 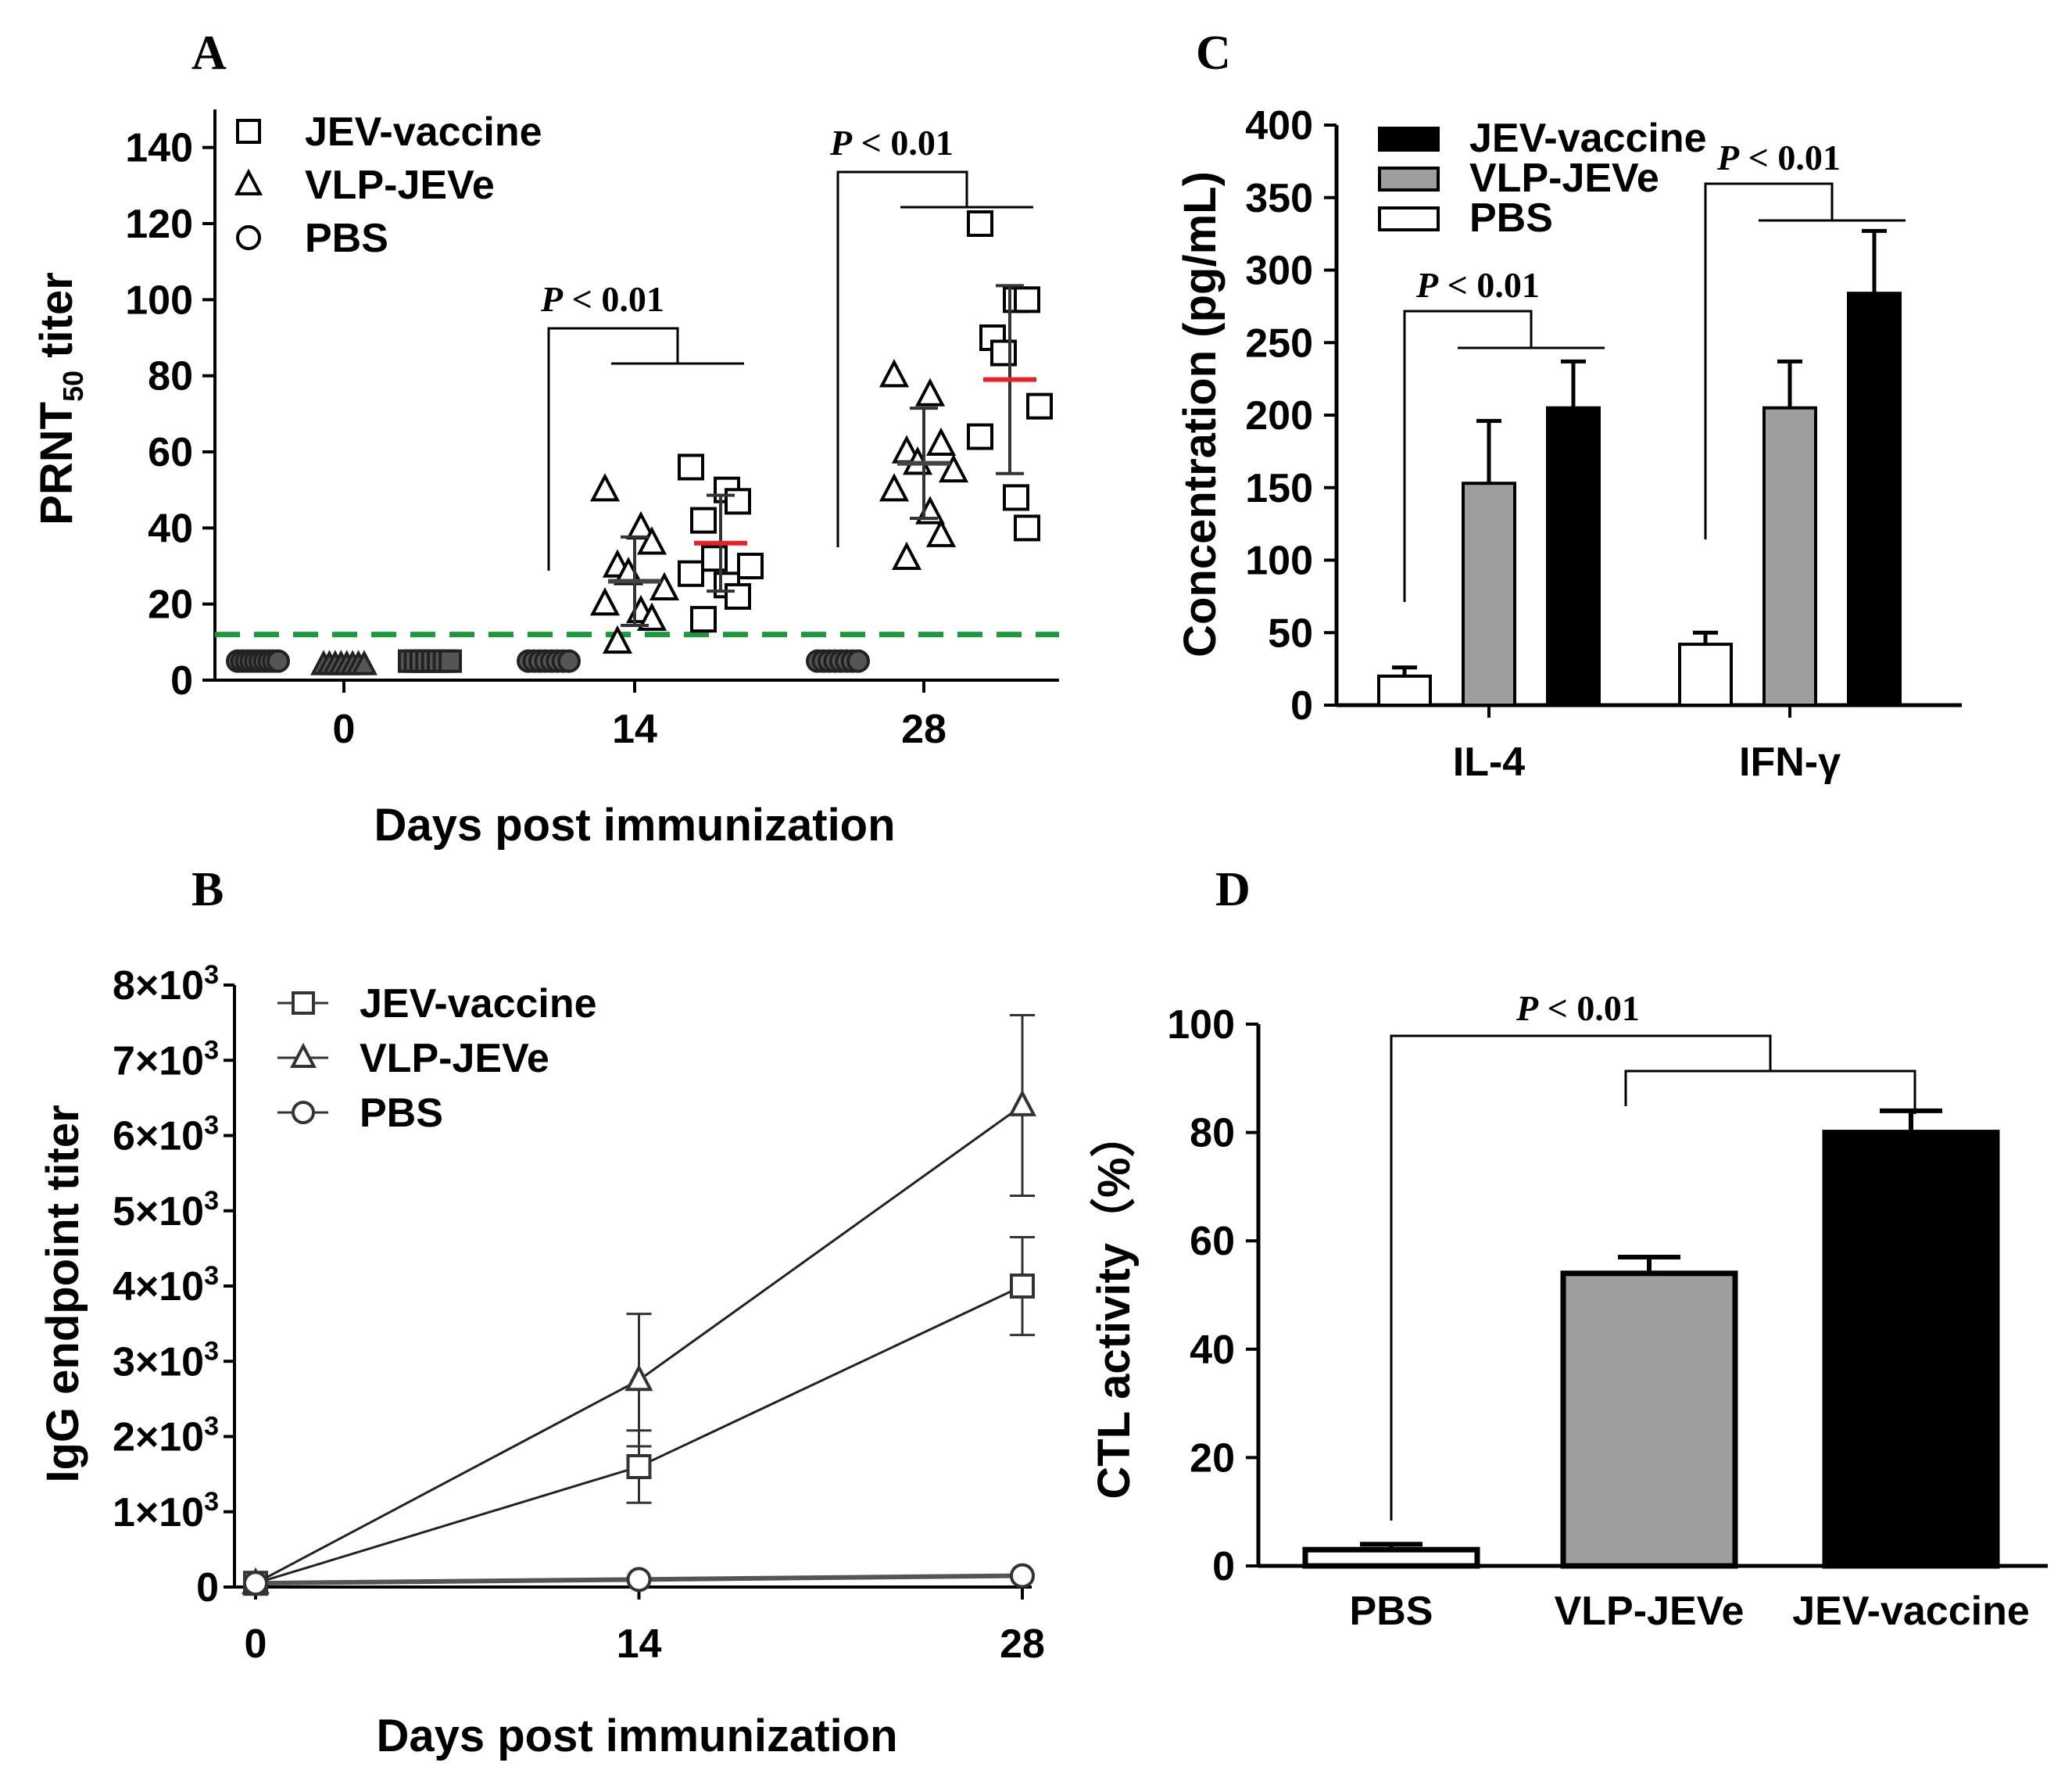 What do you see at coordinates (478, 1003) in the screenshot?
I see `panel-b-legend-label-jev-vaccine: JEV-vaccine` at bounding box center [478, 1003].